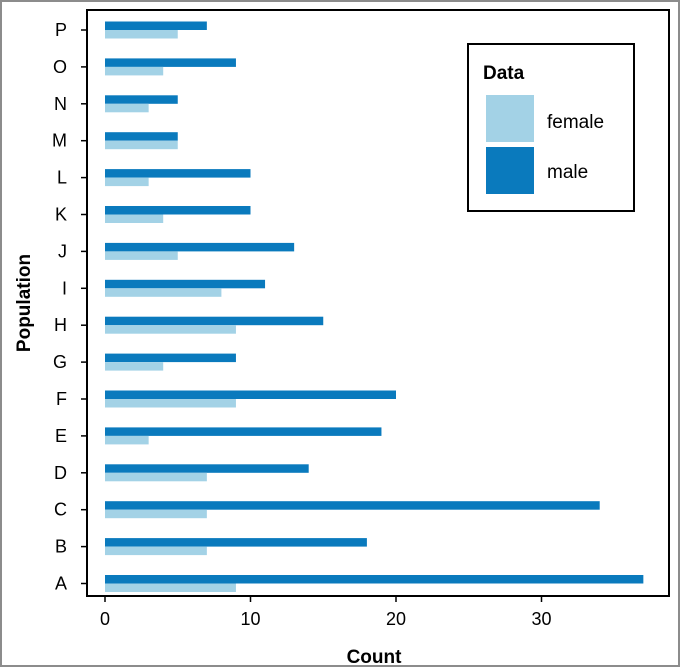  What do you see at coordinates (156, 477) in the screenshot?
I see `bar-female-D` at bounding box center [156, 477].